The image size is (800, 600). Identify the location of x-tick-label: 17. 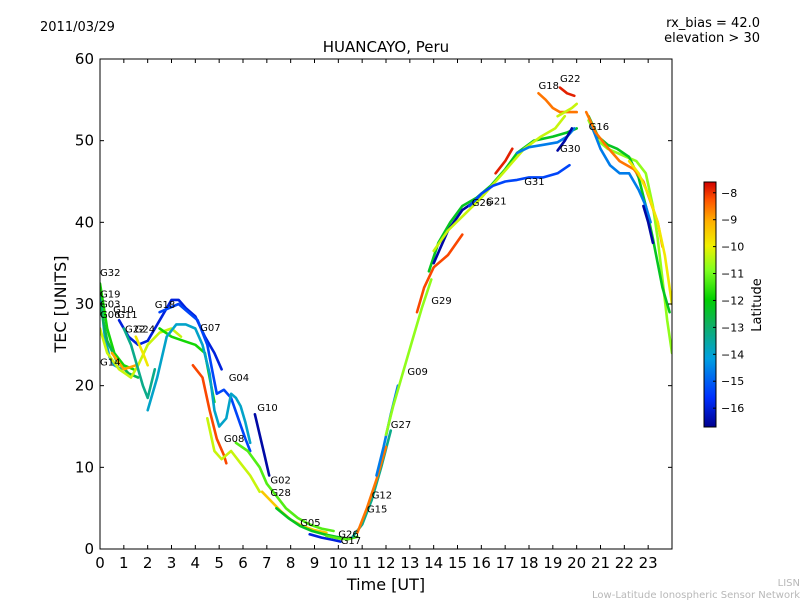
(505, 563).